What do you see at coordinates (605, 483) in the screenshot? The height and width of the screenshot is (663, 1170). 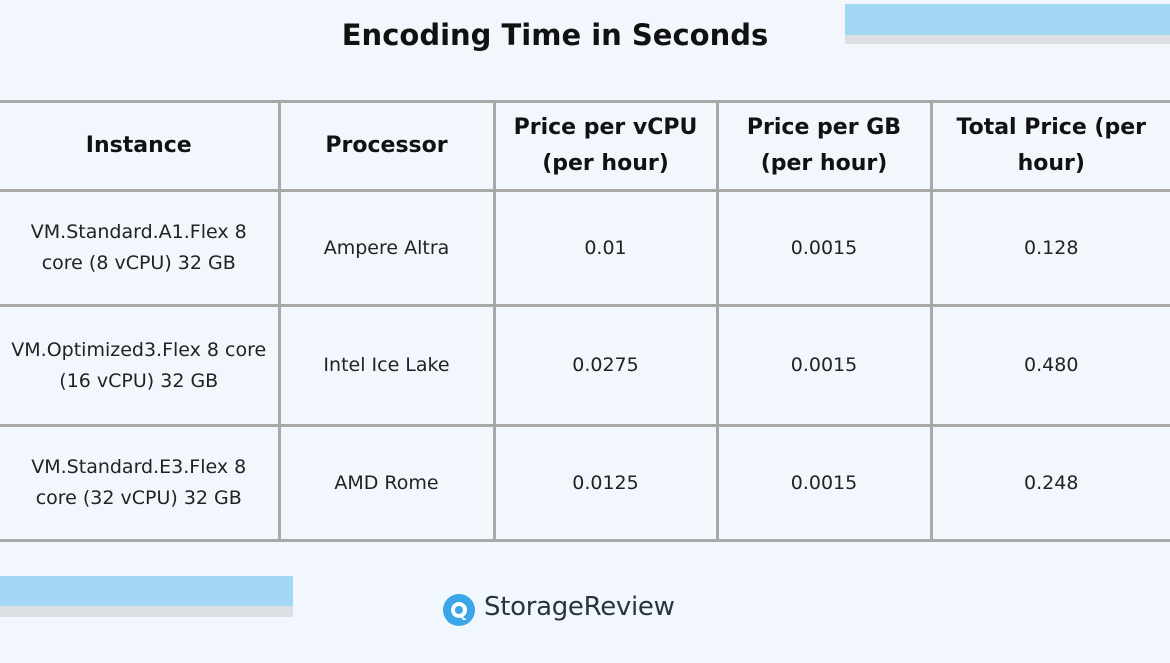 I see `table-cell: 0.0125` at bounding box center [605, 483].